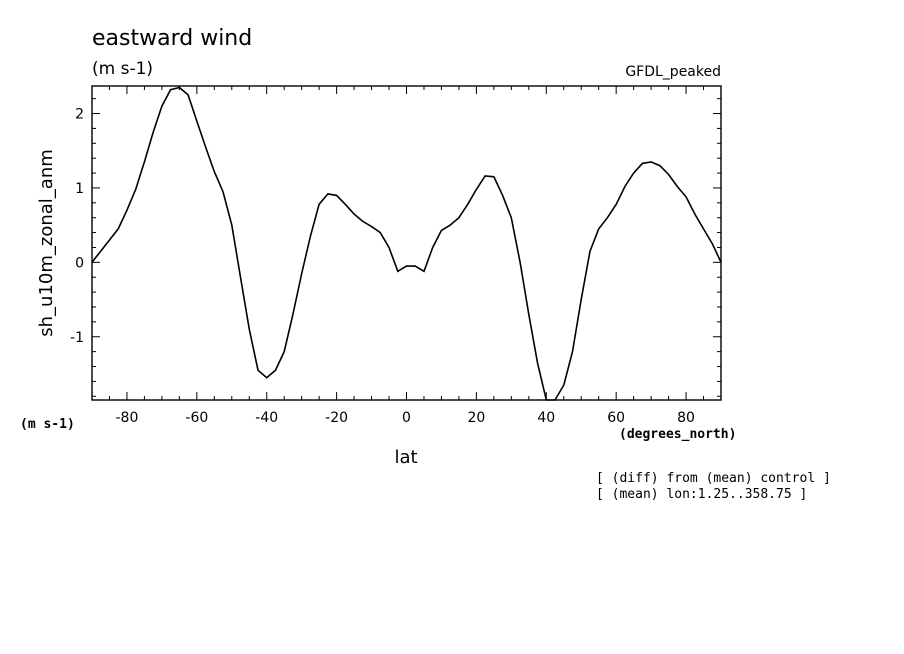  I want to click on x-tick-label: -20, so click(336, 418).